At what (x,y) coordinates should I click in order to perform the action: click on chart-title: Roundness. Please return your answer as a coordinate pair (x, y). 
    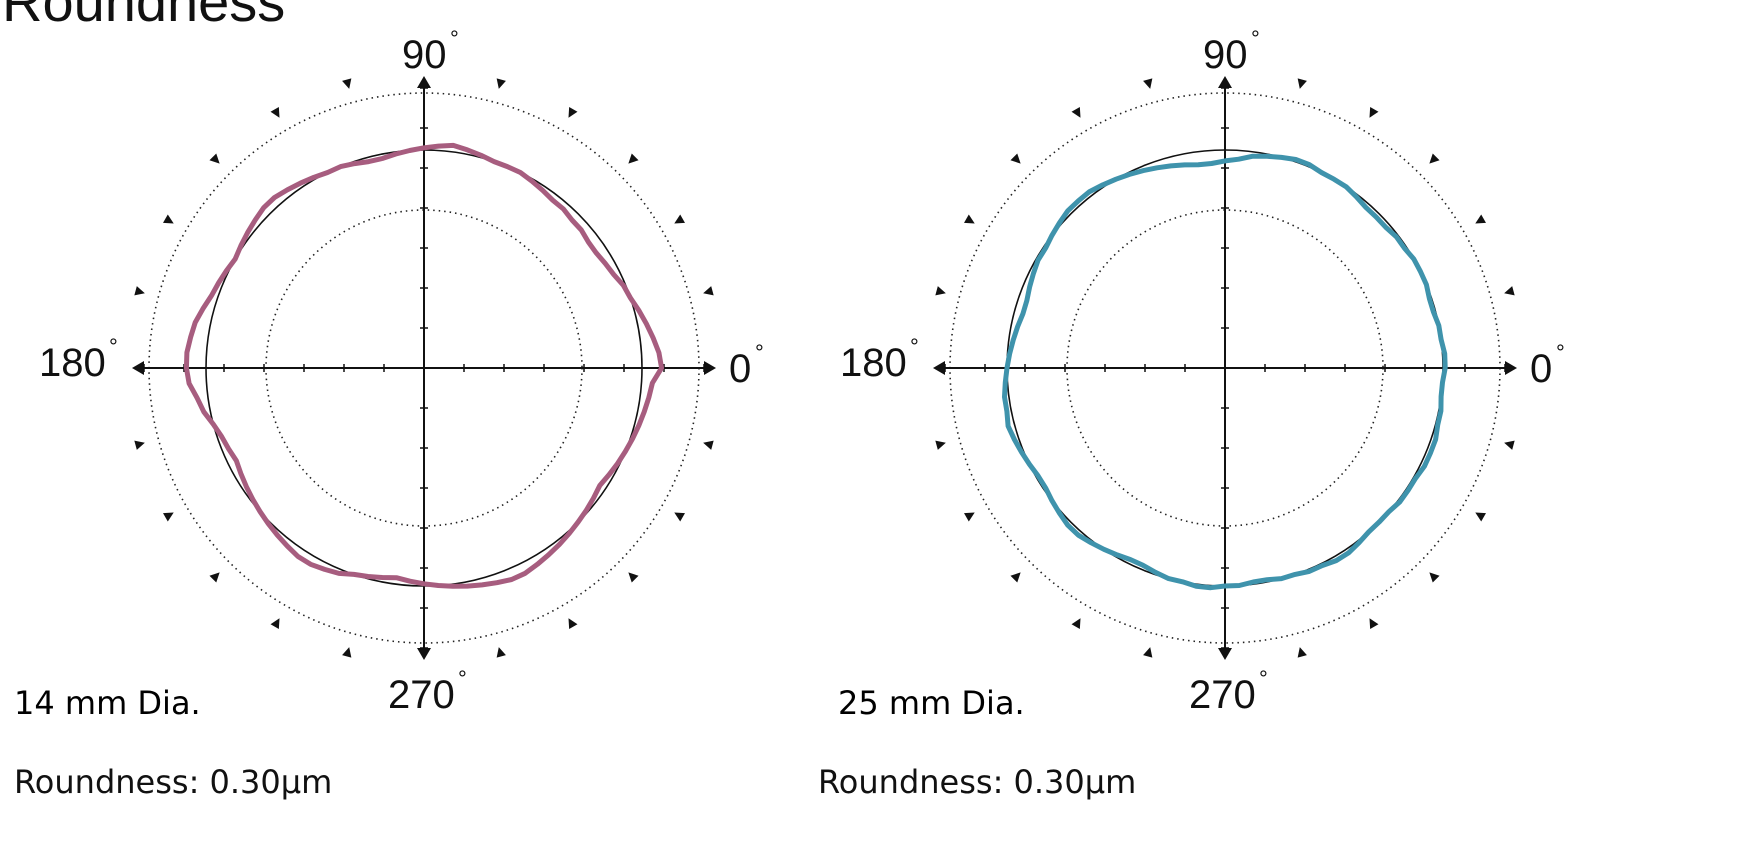
    Looking at the image, I should click on (144, 16).